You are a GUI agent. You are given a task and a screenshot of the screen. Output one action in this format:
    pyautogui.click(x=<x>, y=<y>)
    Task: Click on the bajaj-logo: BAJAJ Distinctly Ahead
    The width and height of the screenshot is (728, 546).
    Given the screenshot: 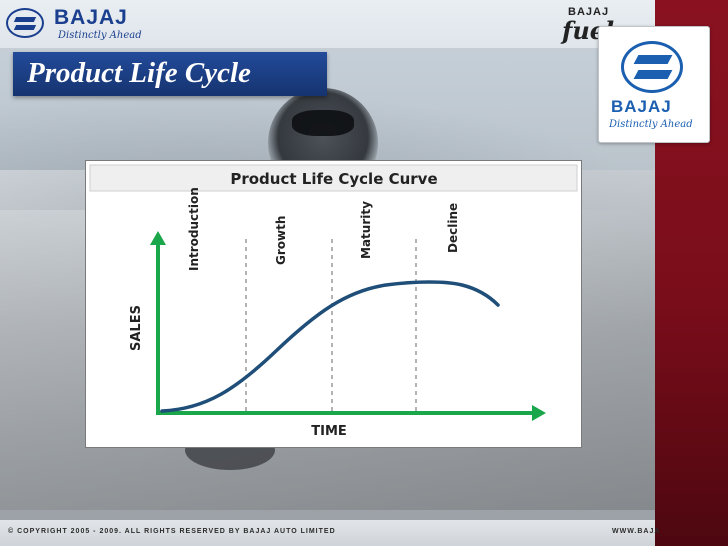 What is the action you would take?
    pyautogui.click(x=76, y=26)
    